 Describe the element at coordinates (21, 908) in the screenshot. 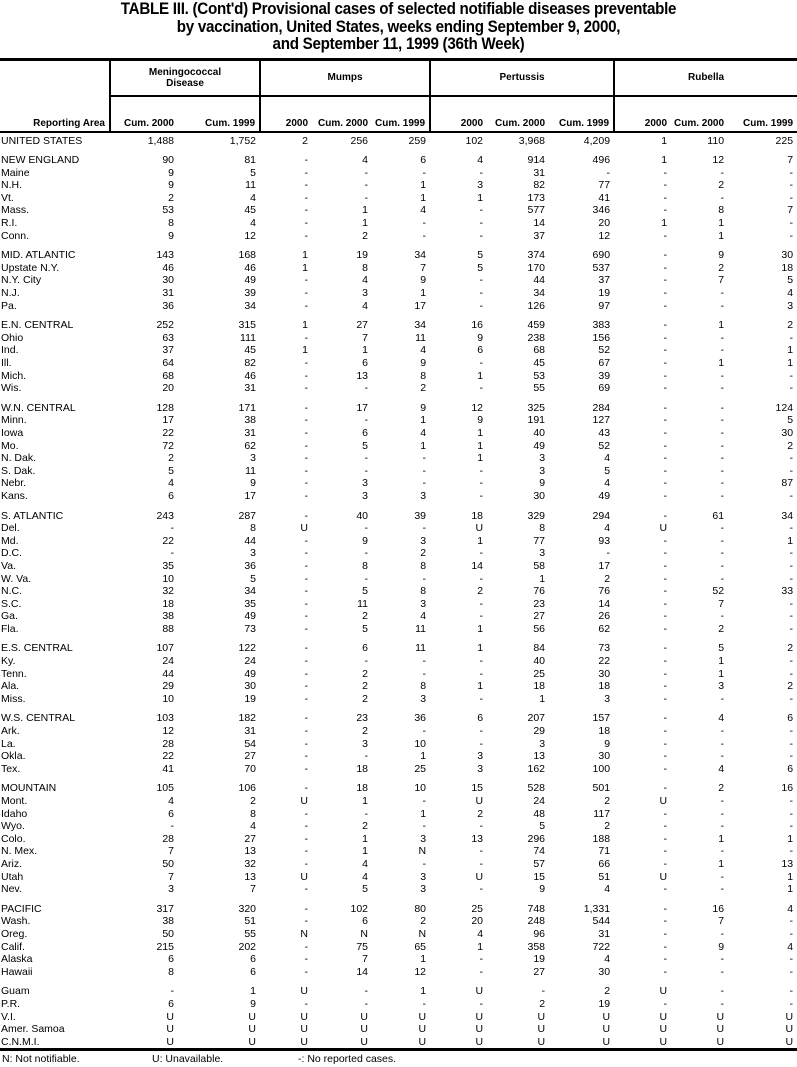

I see `reporting-area-cell: PACIFIC` at that location.